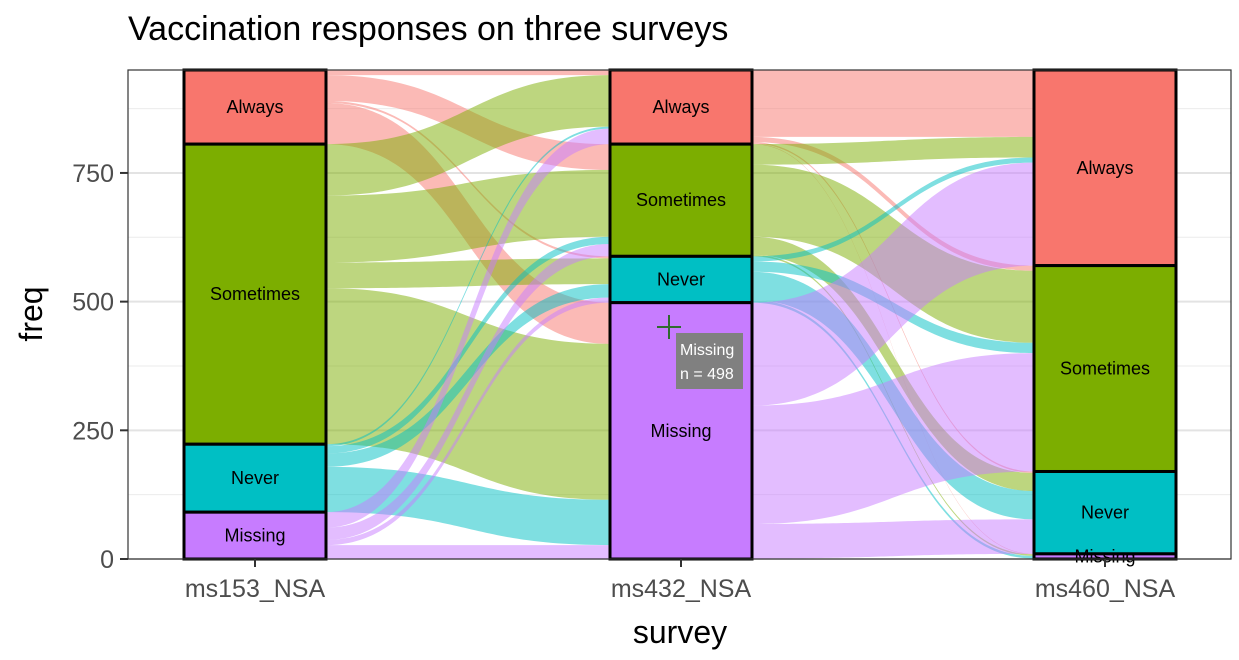 Image resolution: width=1239 pixels, height=660 pixels. I want to click on y-axis-title: freq, so click(31, 313).